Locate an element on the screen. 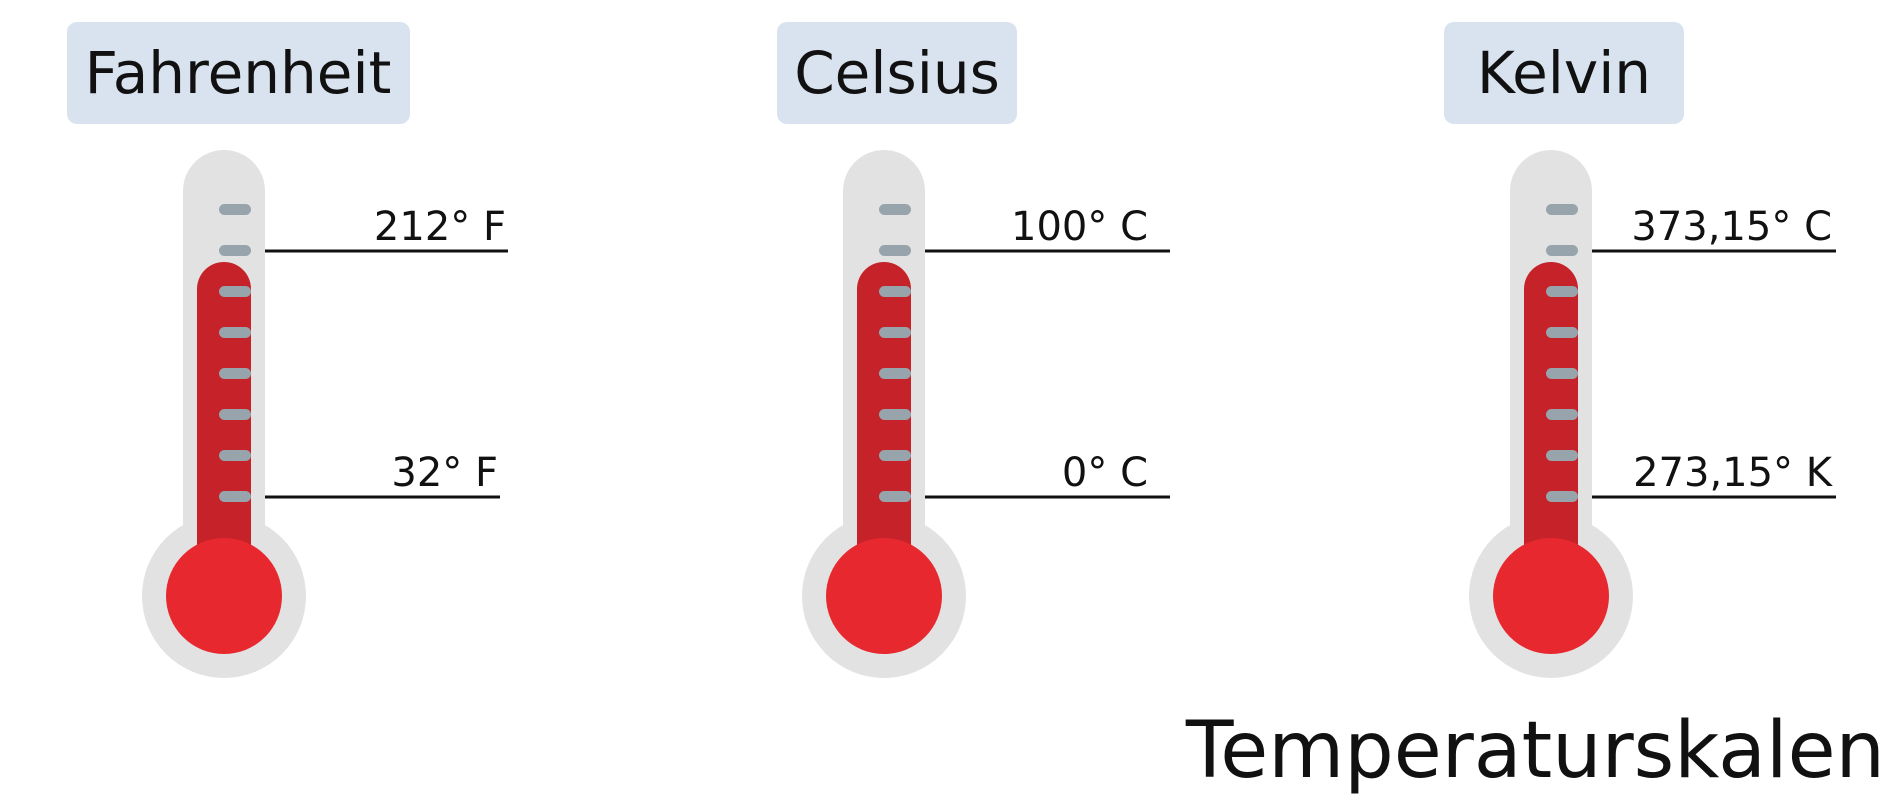  scale-title: Celsius is located at coordinates (897, 73).